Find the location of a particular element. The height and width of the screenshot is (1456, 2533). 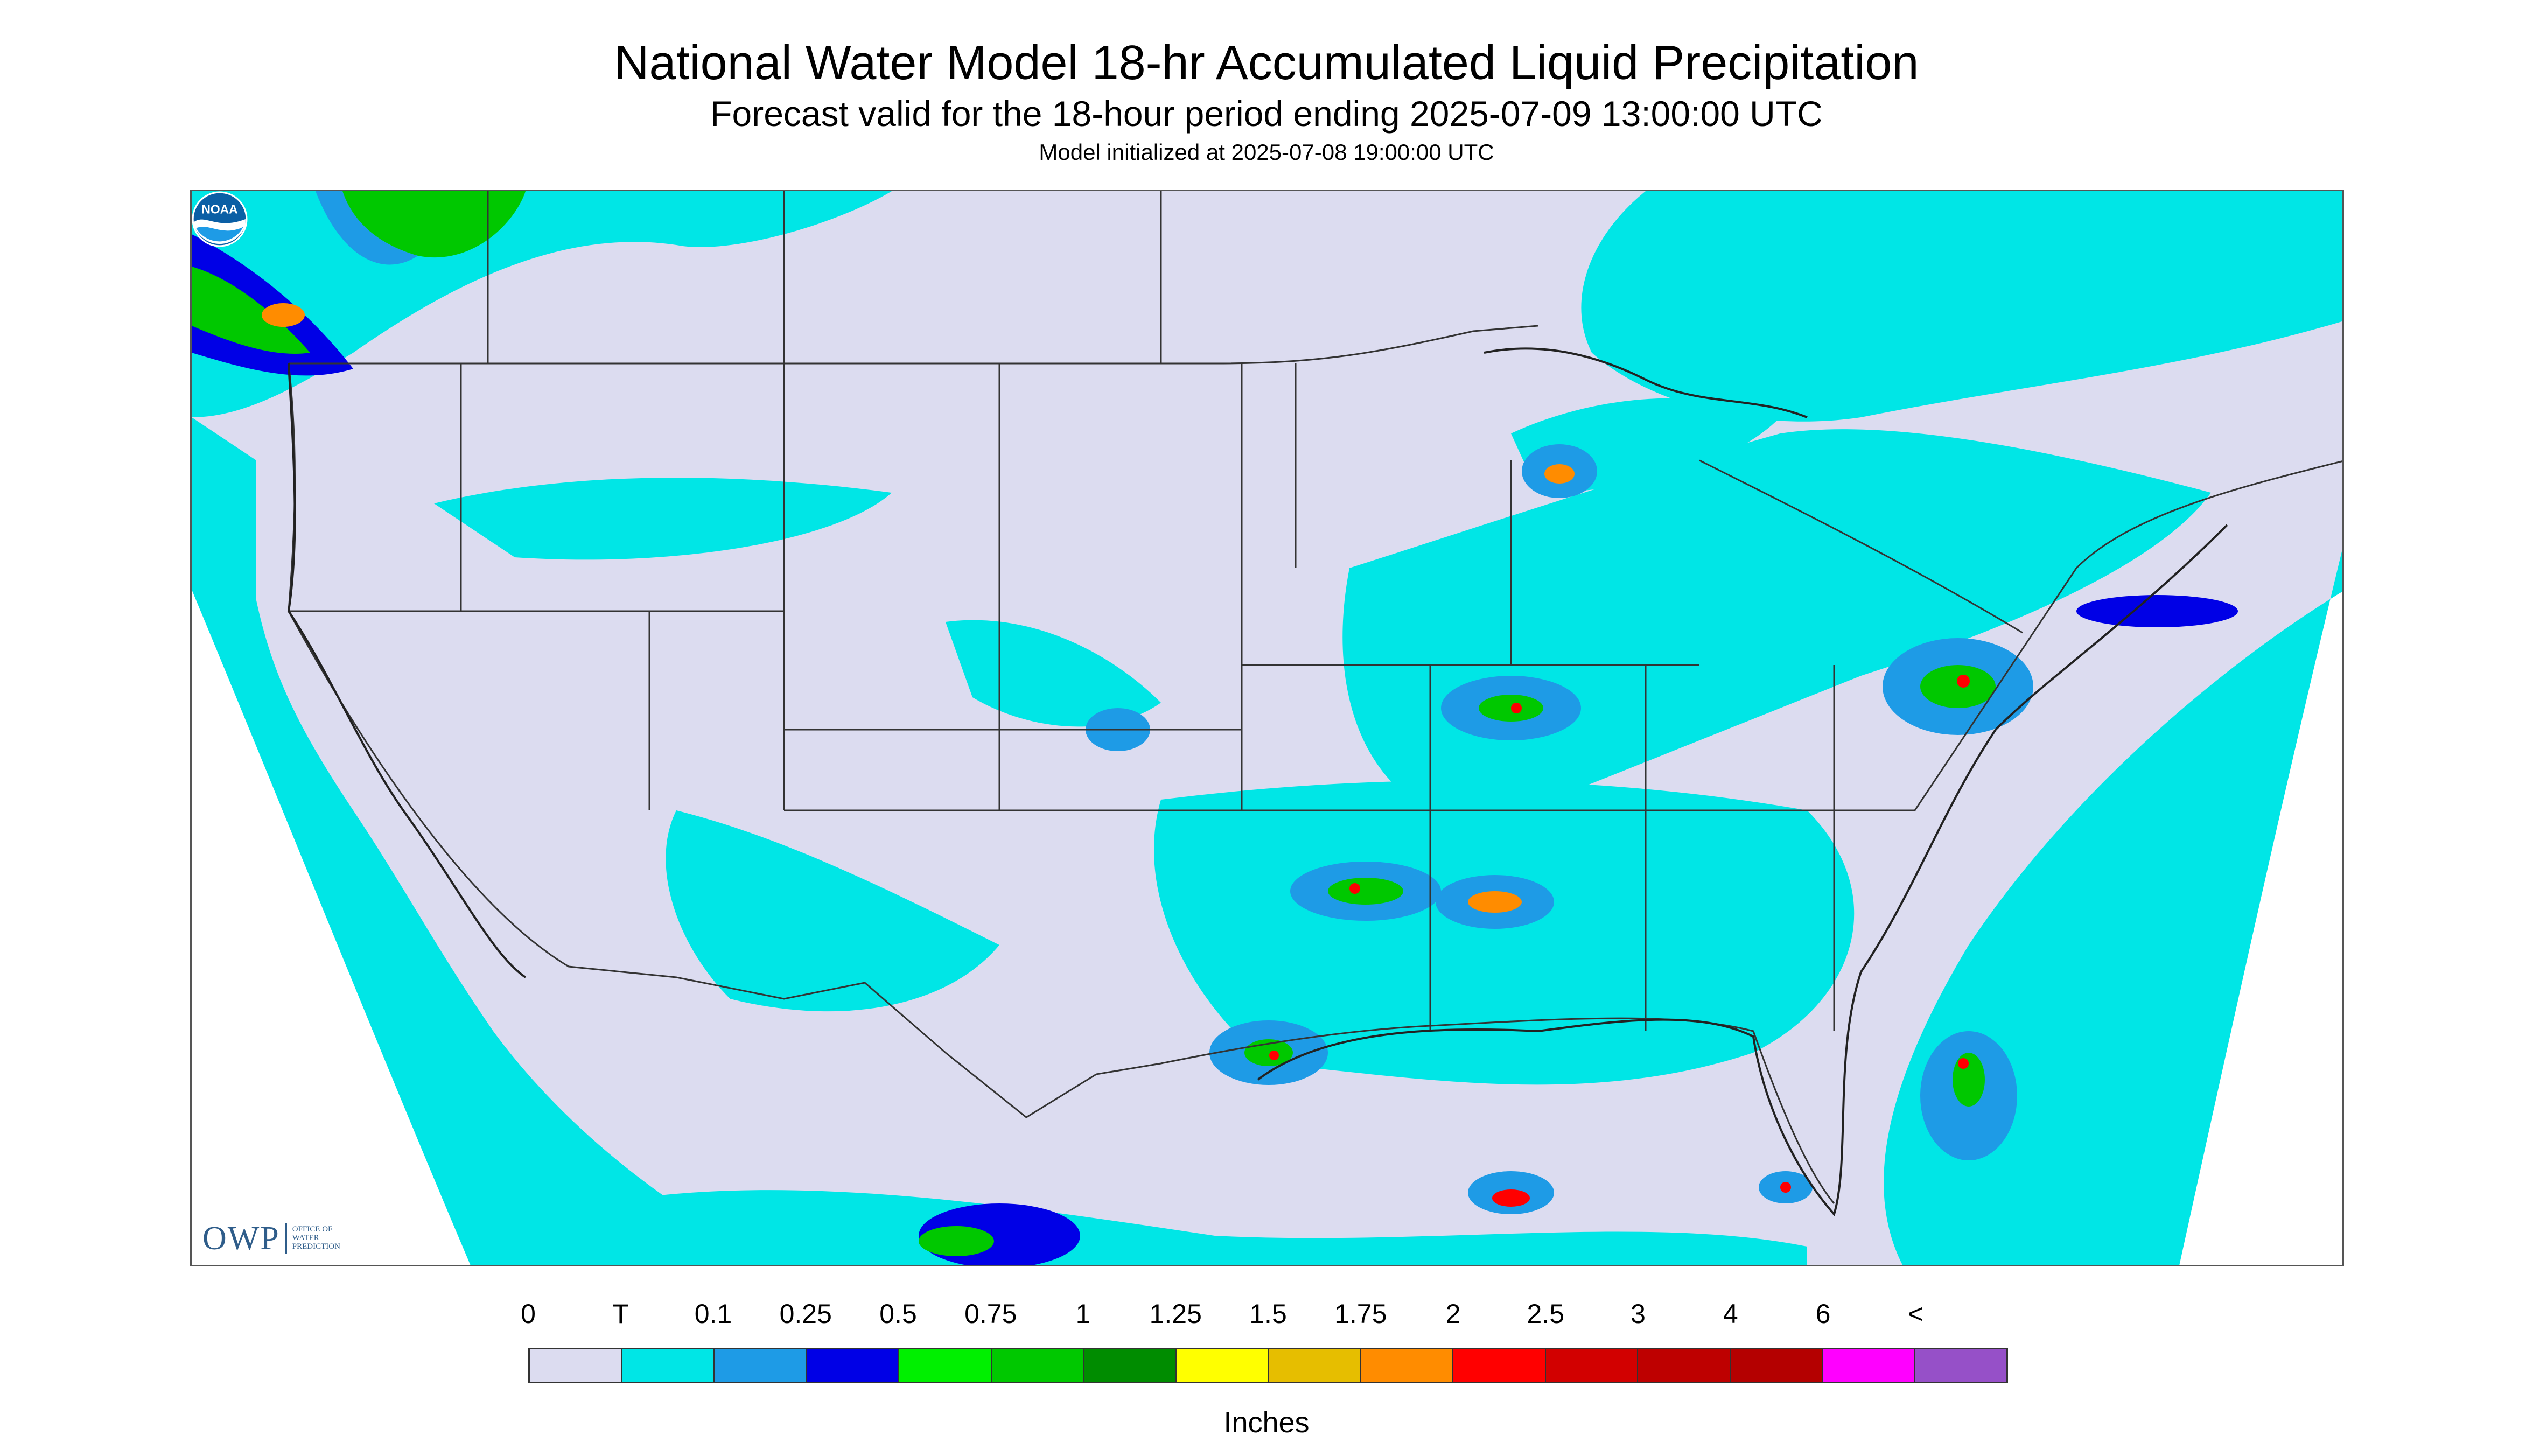

gulf-precip-area is located at coordinates (1204, 1227).